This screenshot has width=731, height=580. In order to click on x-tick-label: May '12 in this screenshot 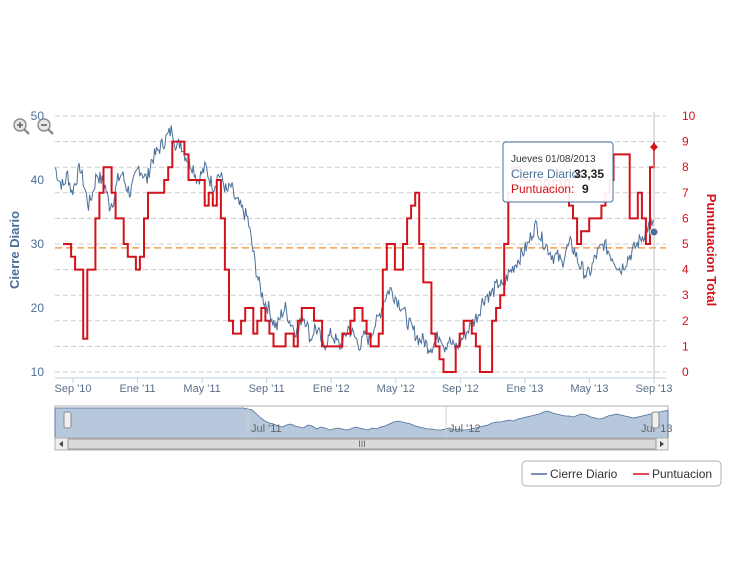, I will do `click(396, 389)`.